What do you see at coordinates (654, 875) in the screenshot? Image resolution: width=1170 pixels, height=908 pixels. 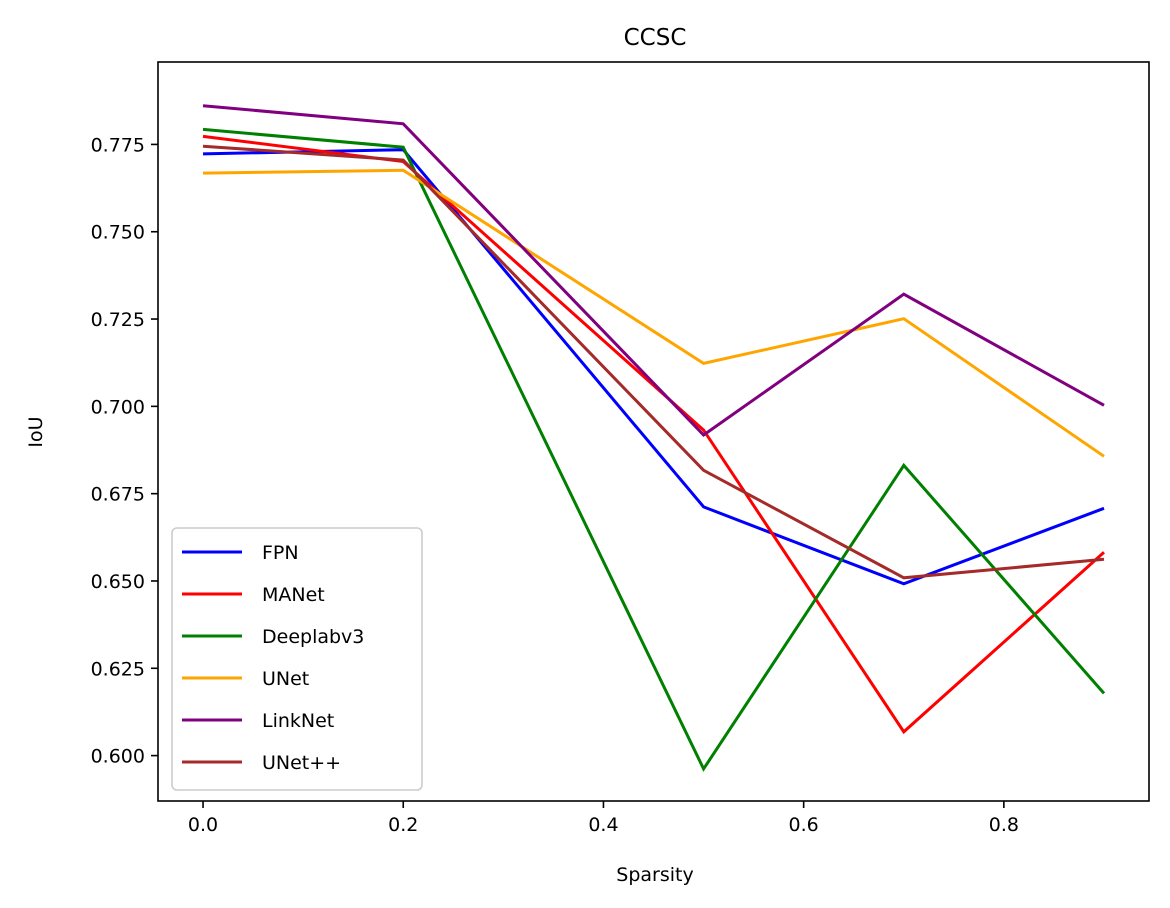 I see `x-axis-title: Sparsity` at bounding box center [654, 875].